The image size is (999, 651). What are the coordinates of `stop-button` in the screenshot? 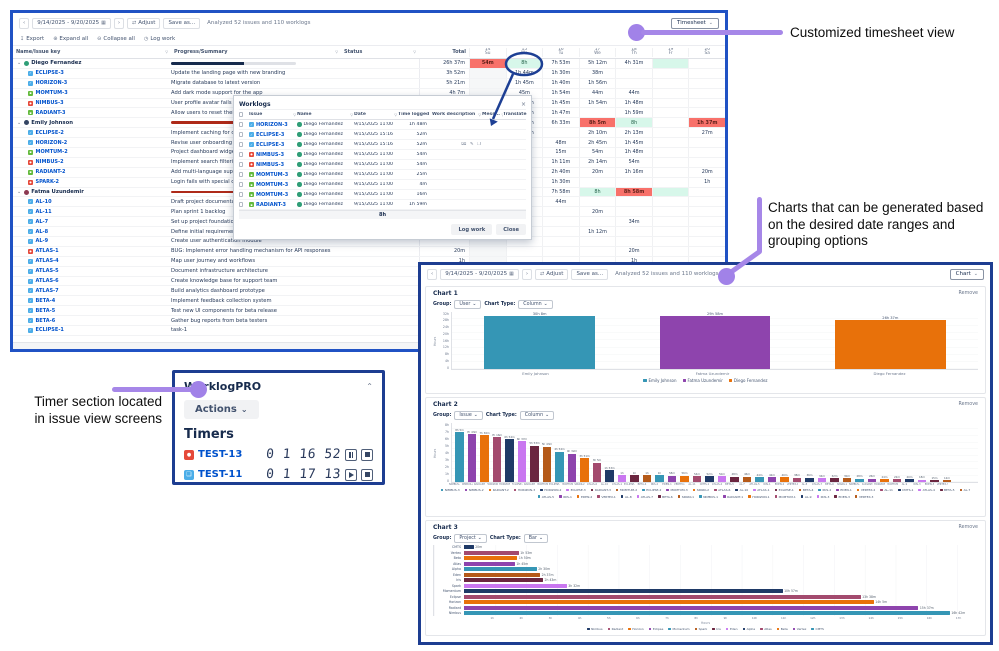 It's located at (367, 454).